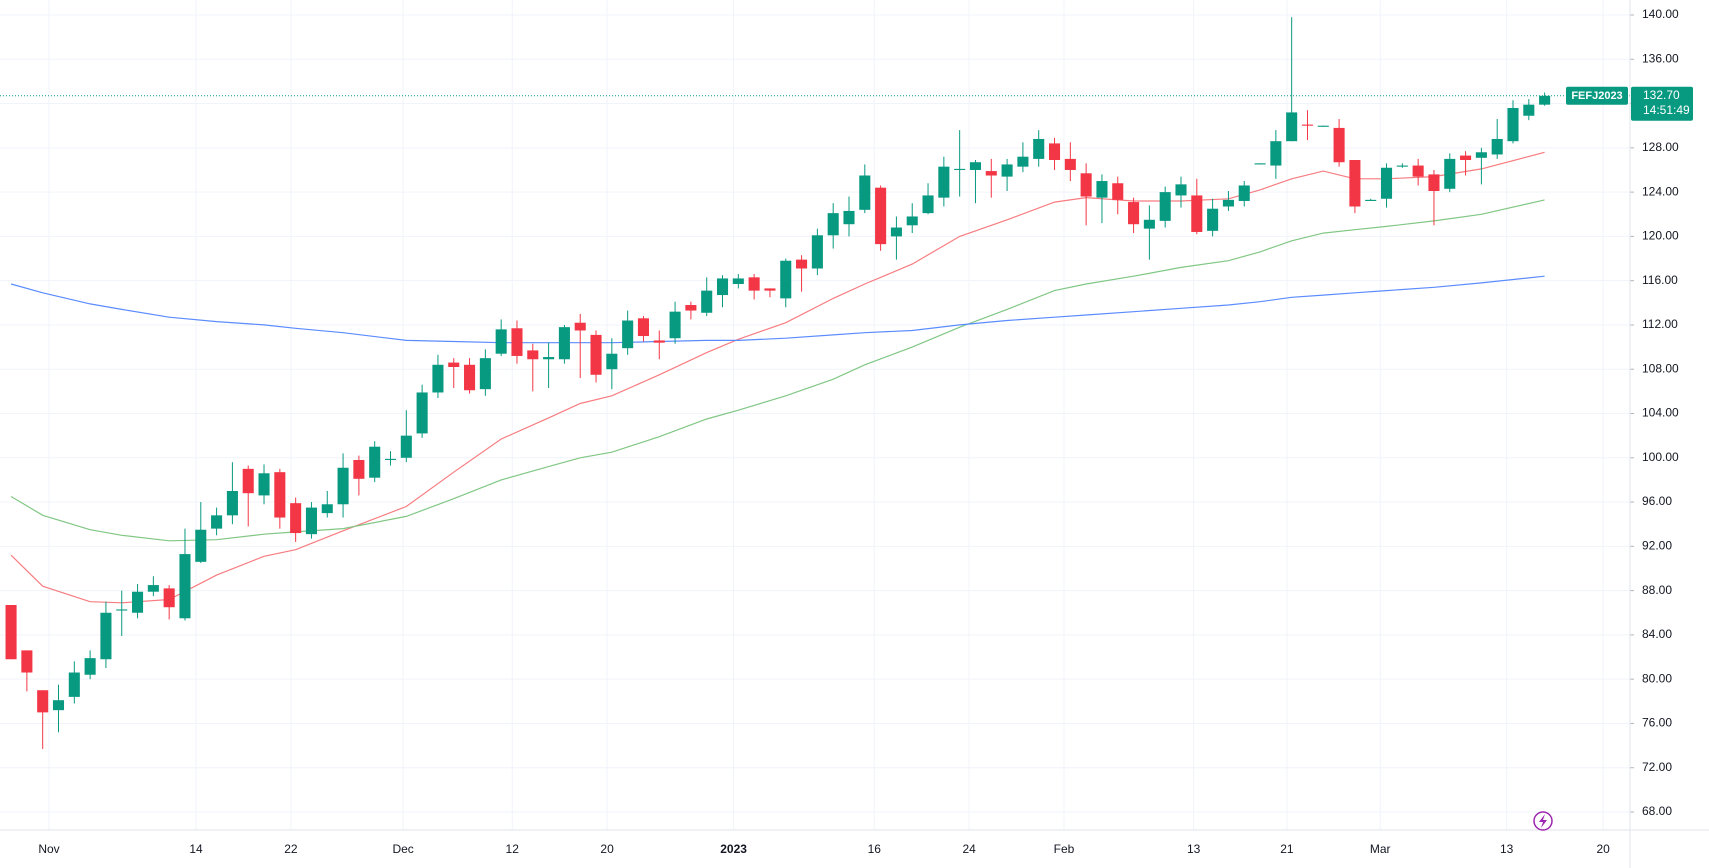  Describe the element at coordinates (1064, 849) in the screenshot. I see `x-tick-label: Feb` at that location.